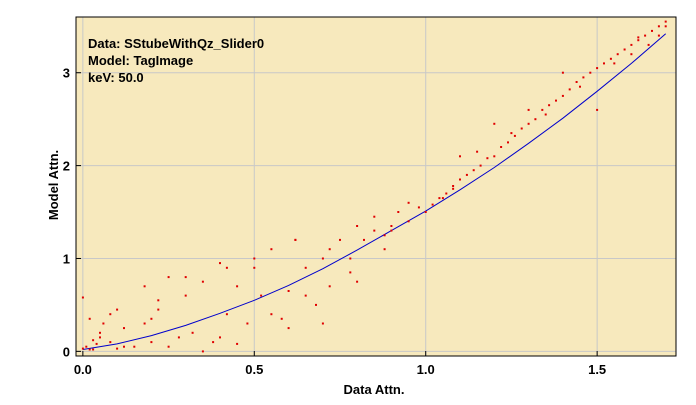 This screenshot has height=405, width=696. I want to click on x-tick-label: 1.5, so click(597, 369).